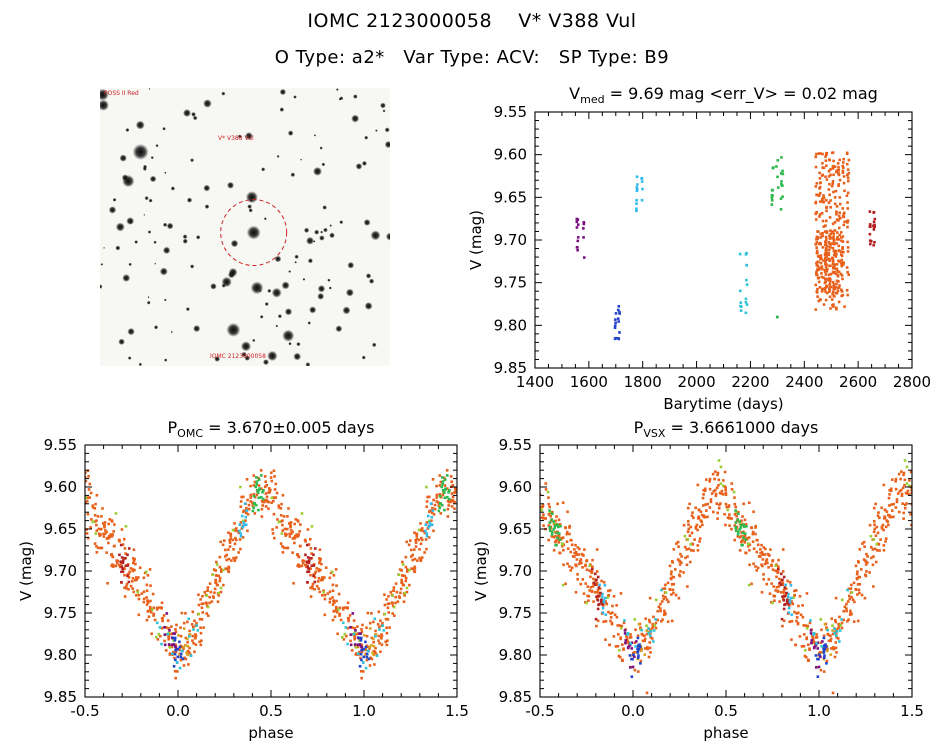 Image resolution: width=944 pixels, height=747 pixels. Describe the element at coordinates (592, 100) in the screenshot. I see `time-plot-title-sub: med` at that location.